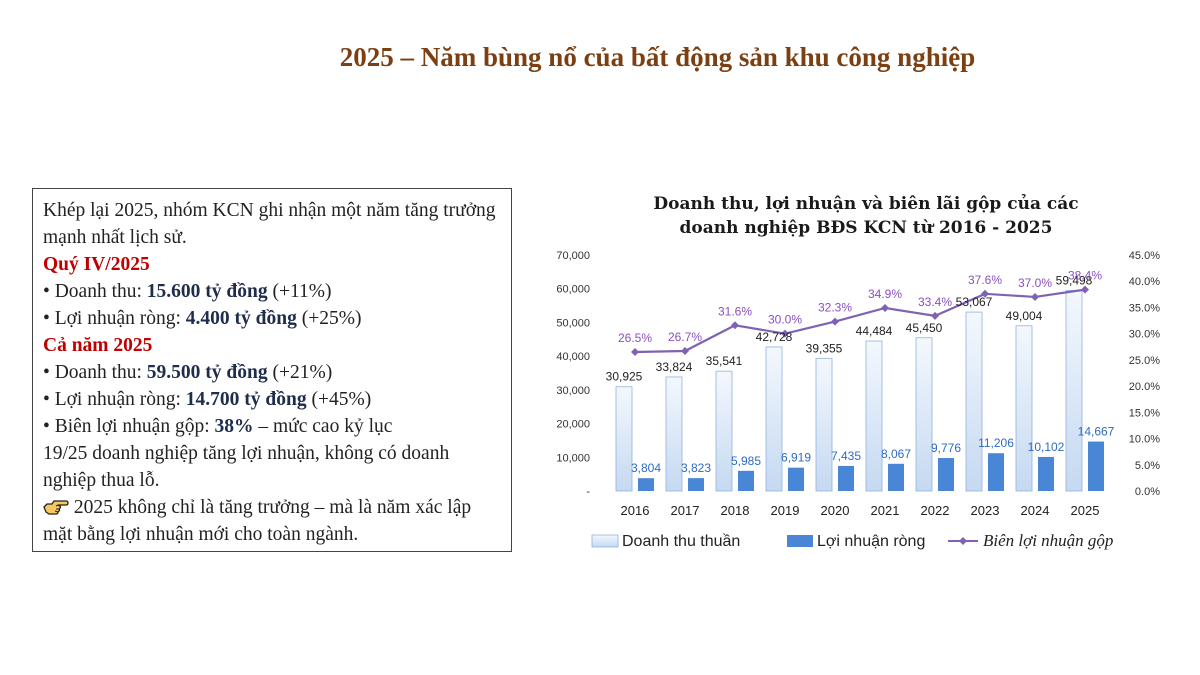  Describe the element at coordinates (735, 510) in the screenshot. I see `x-tick-label: 2018` at that location.